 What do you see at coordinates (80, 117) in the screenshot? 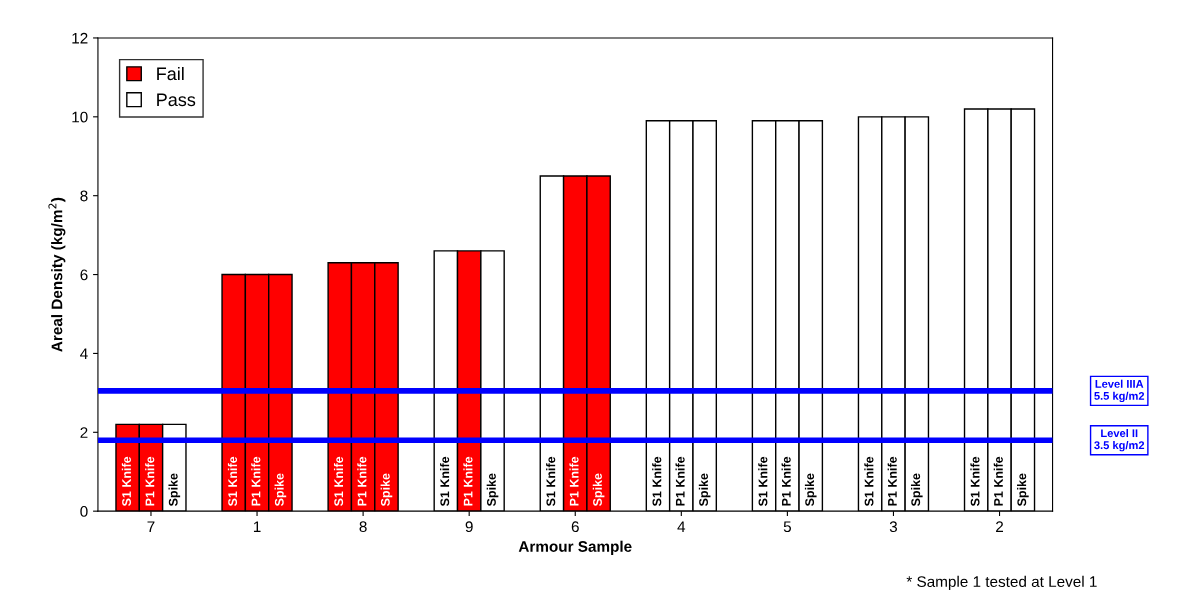
I see `y-tick-label: 10` at bounding box center [80, 117].